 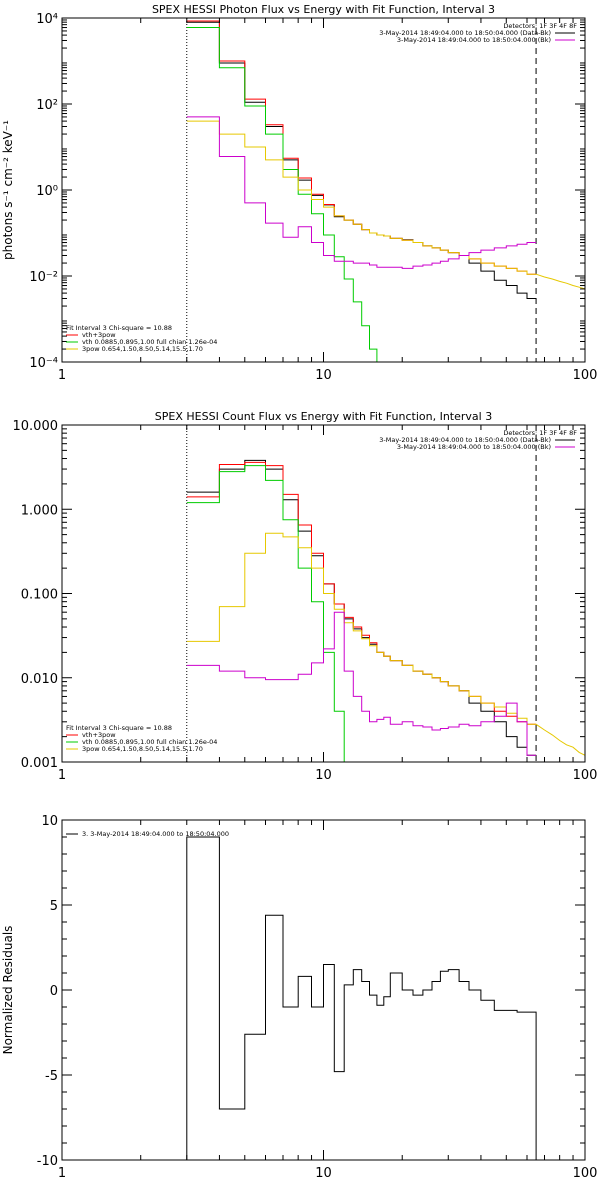 What do you see at coordinates (47, 19) in the screenshot?
I see `y-tick-label: 10⁴` at bounding box center [47, 19].